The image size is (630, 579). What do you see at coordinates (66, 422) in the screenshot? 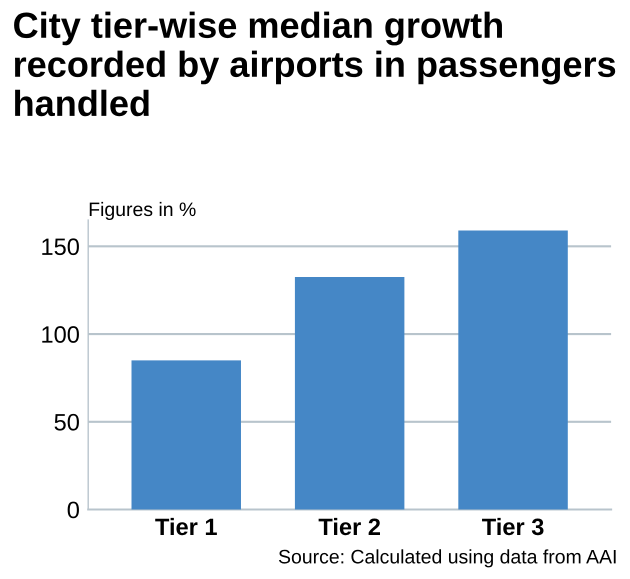
I see `y-tick-label: 50` at bounding box center [66, 422].